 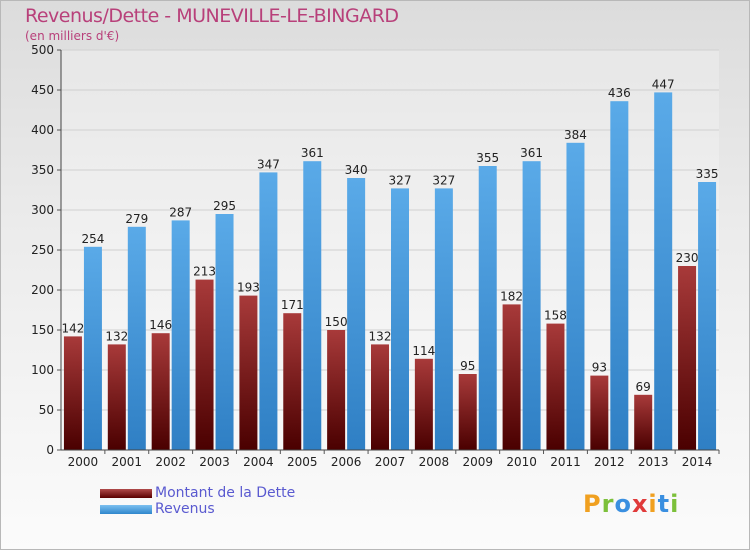 What do you see at coordinates (346, 462) in the screenshot?
I see `x-tick-label: 2006` at bounding box center [346, 462].